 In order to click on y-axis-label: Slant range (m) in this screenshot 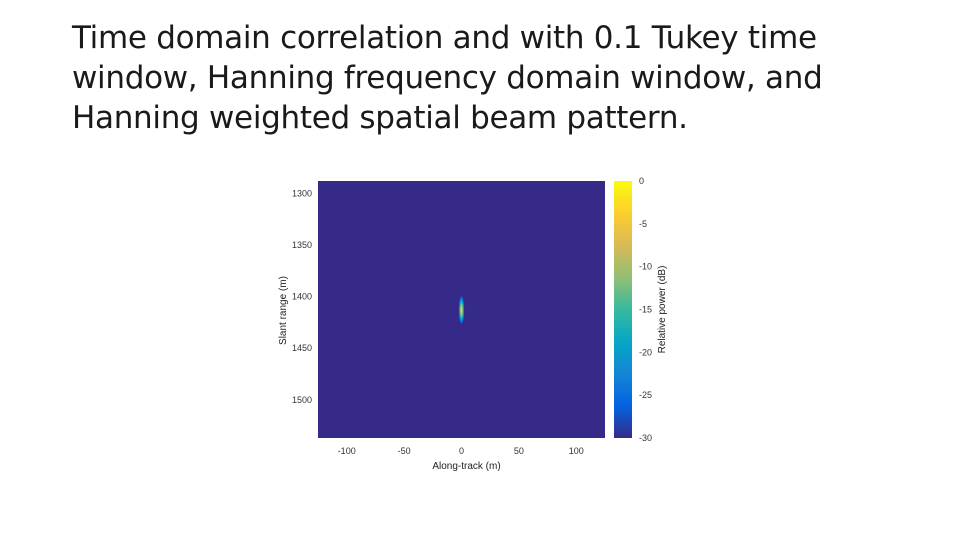, I will do `click(283, 310)`.